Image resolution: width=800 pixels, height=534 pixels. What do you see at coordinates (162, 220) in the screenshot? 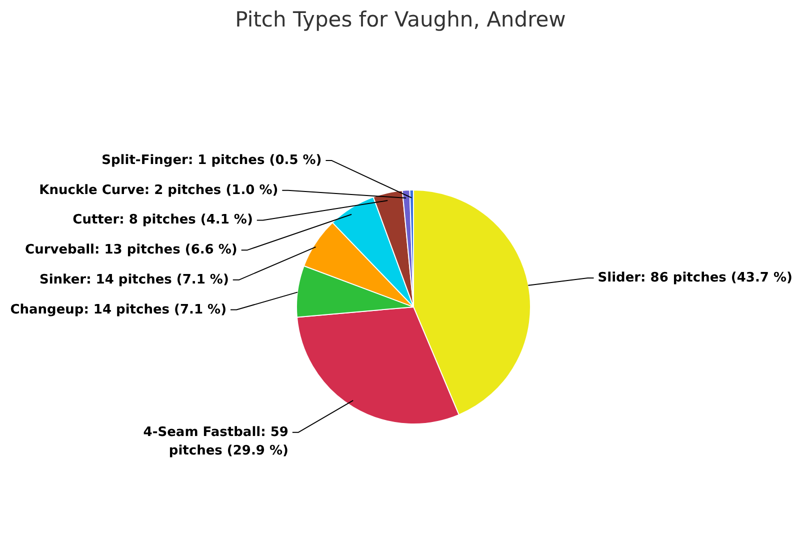
I see `slice-label: Cutter: 8 pitches (4.1 %)` at bounding box center [162, 220].